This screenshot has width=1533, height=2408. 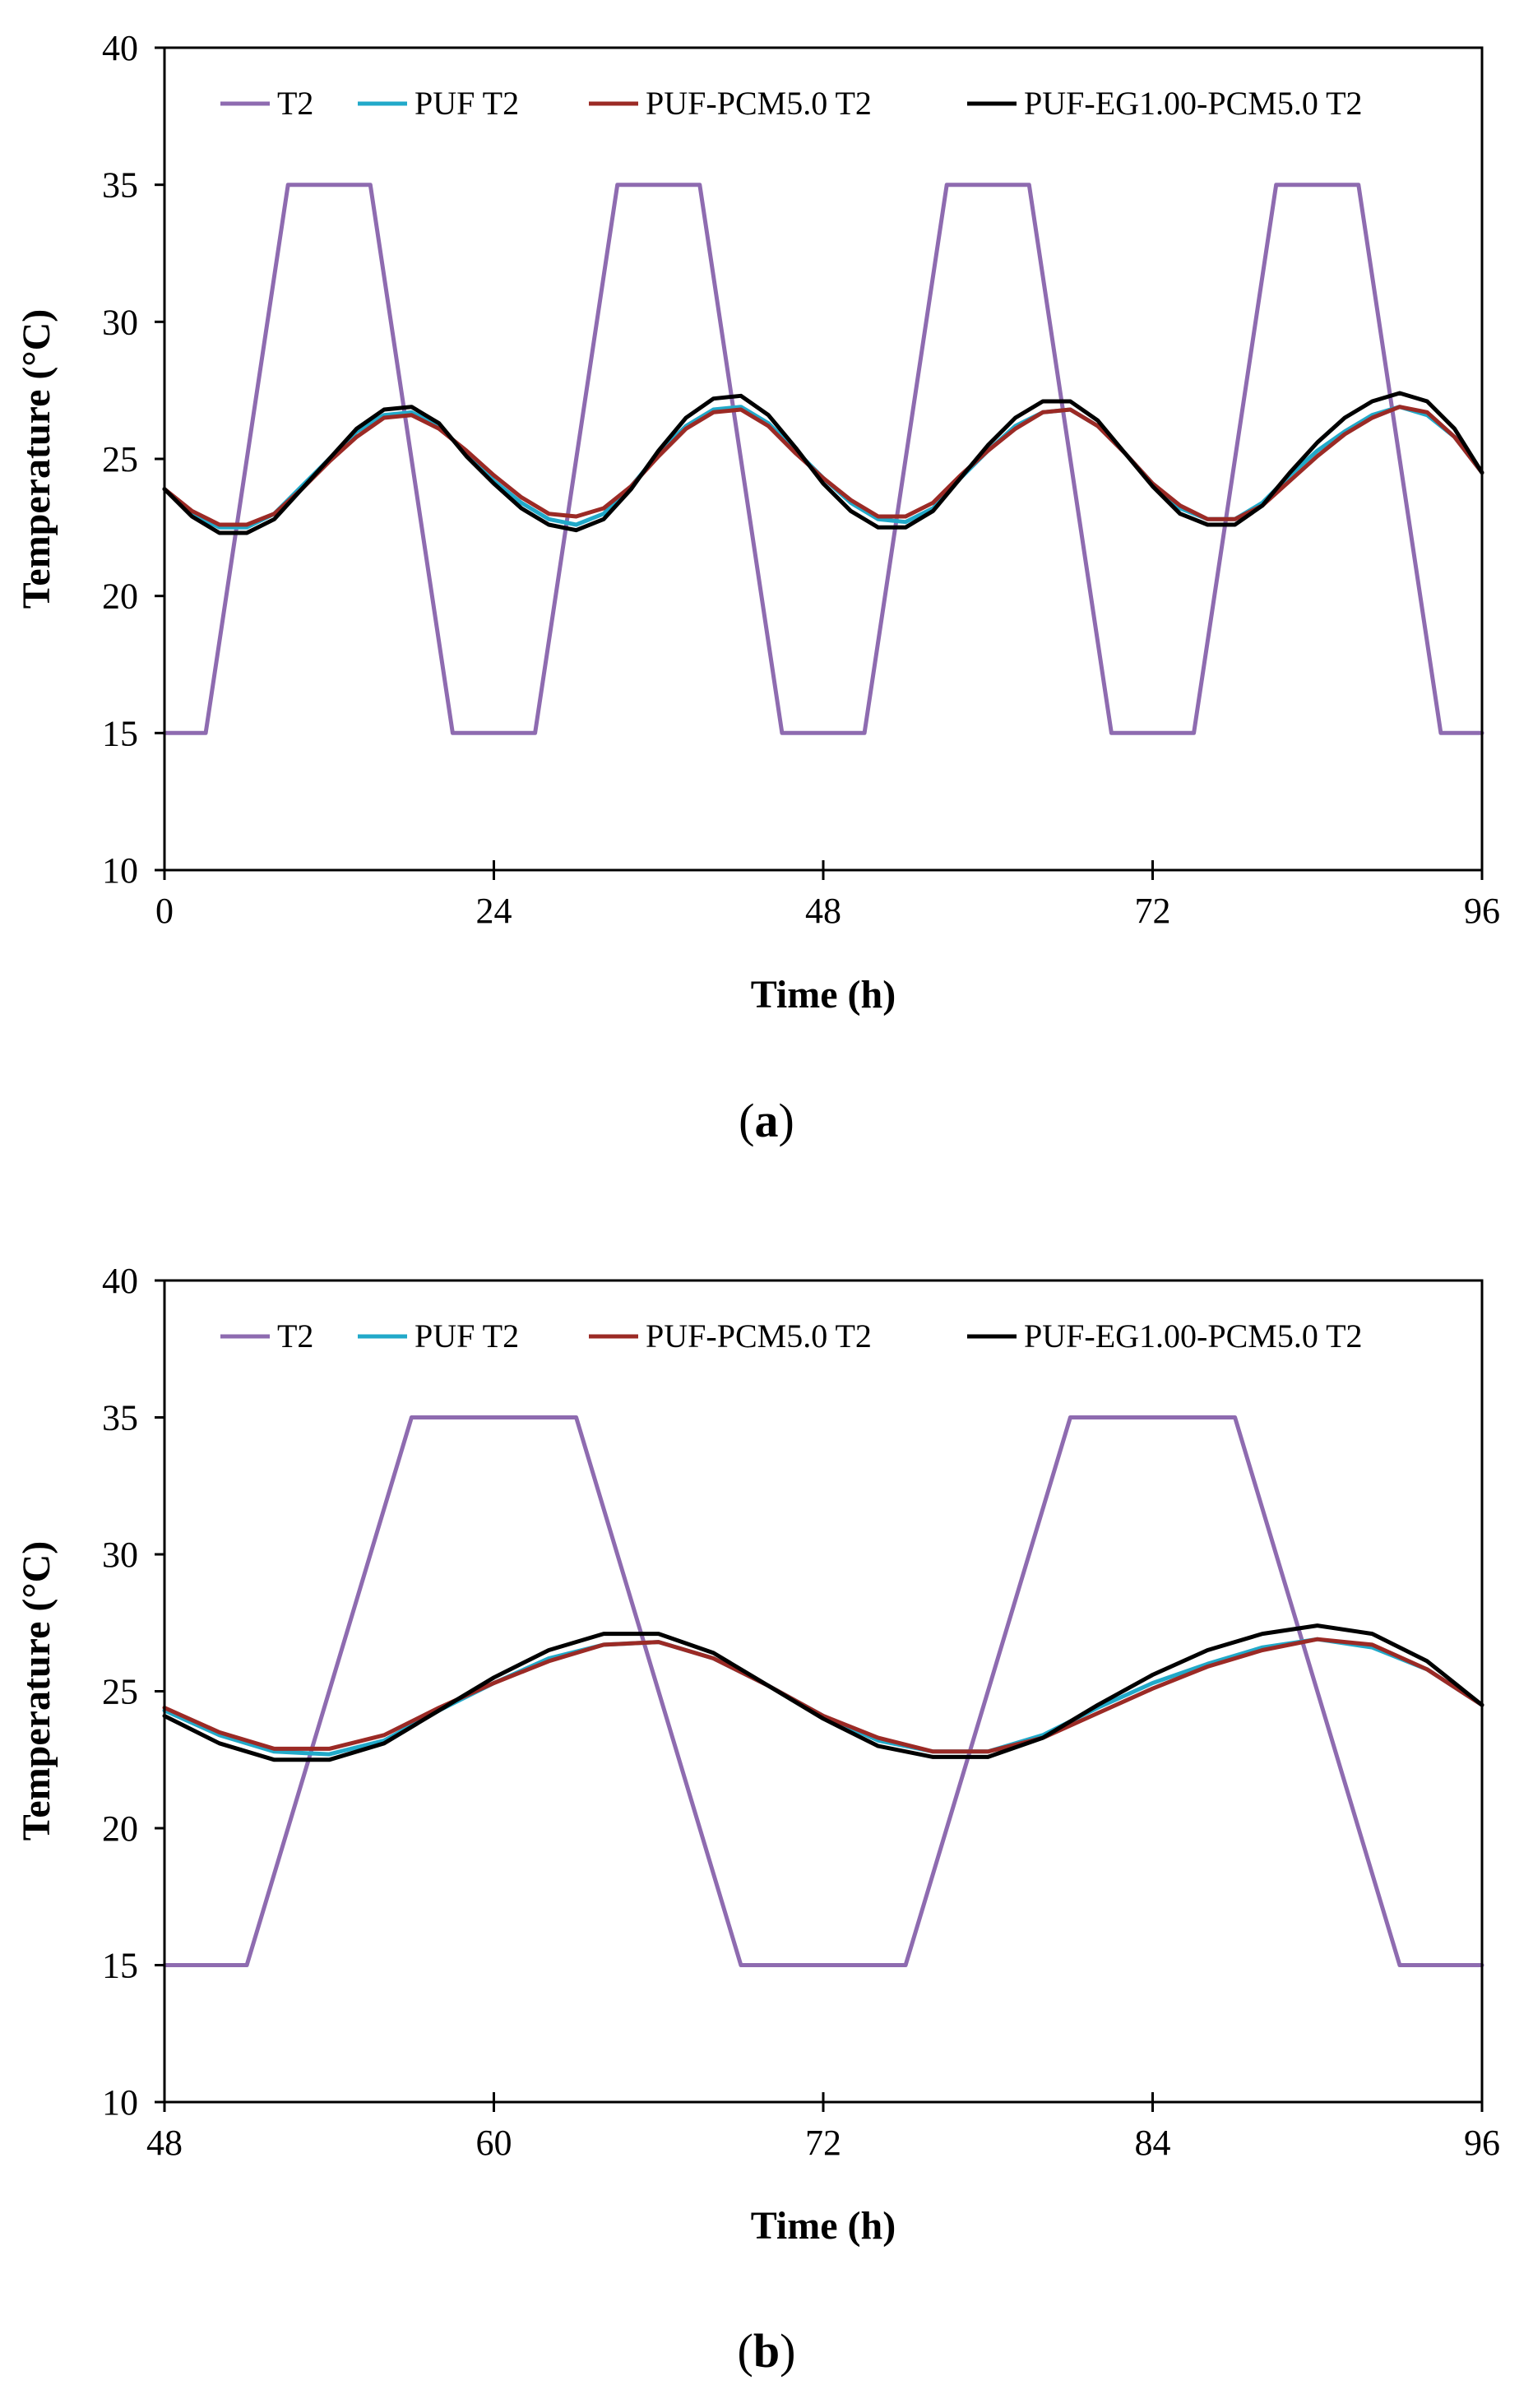 I want to click on panel-caption-b: (b), so click(x=767, y=2351).